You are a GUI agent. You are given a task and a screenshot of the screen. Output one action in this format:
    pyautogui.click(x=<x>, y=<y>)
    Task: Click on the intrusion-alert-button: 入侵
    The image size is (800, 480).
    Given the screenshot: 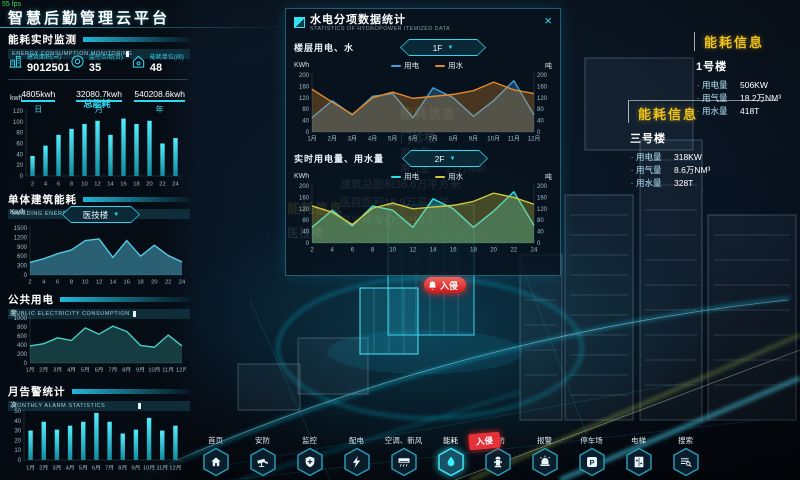 What is the action you would take?
    pyautogui.click(x=445, y=285)
    